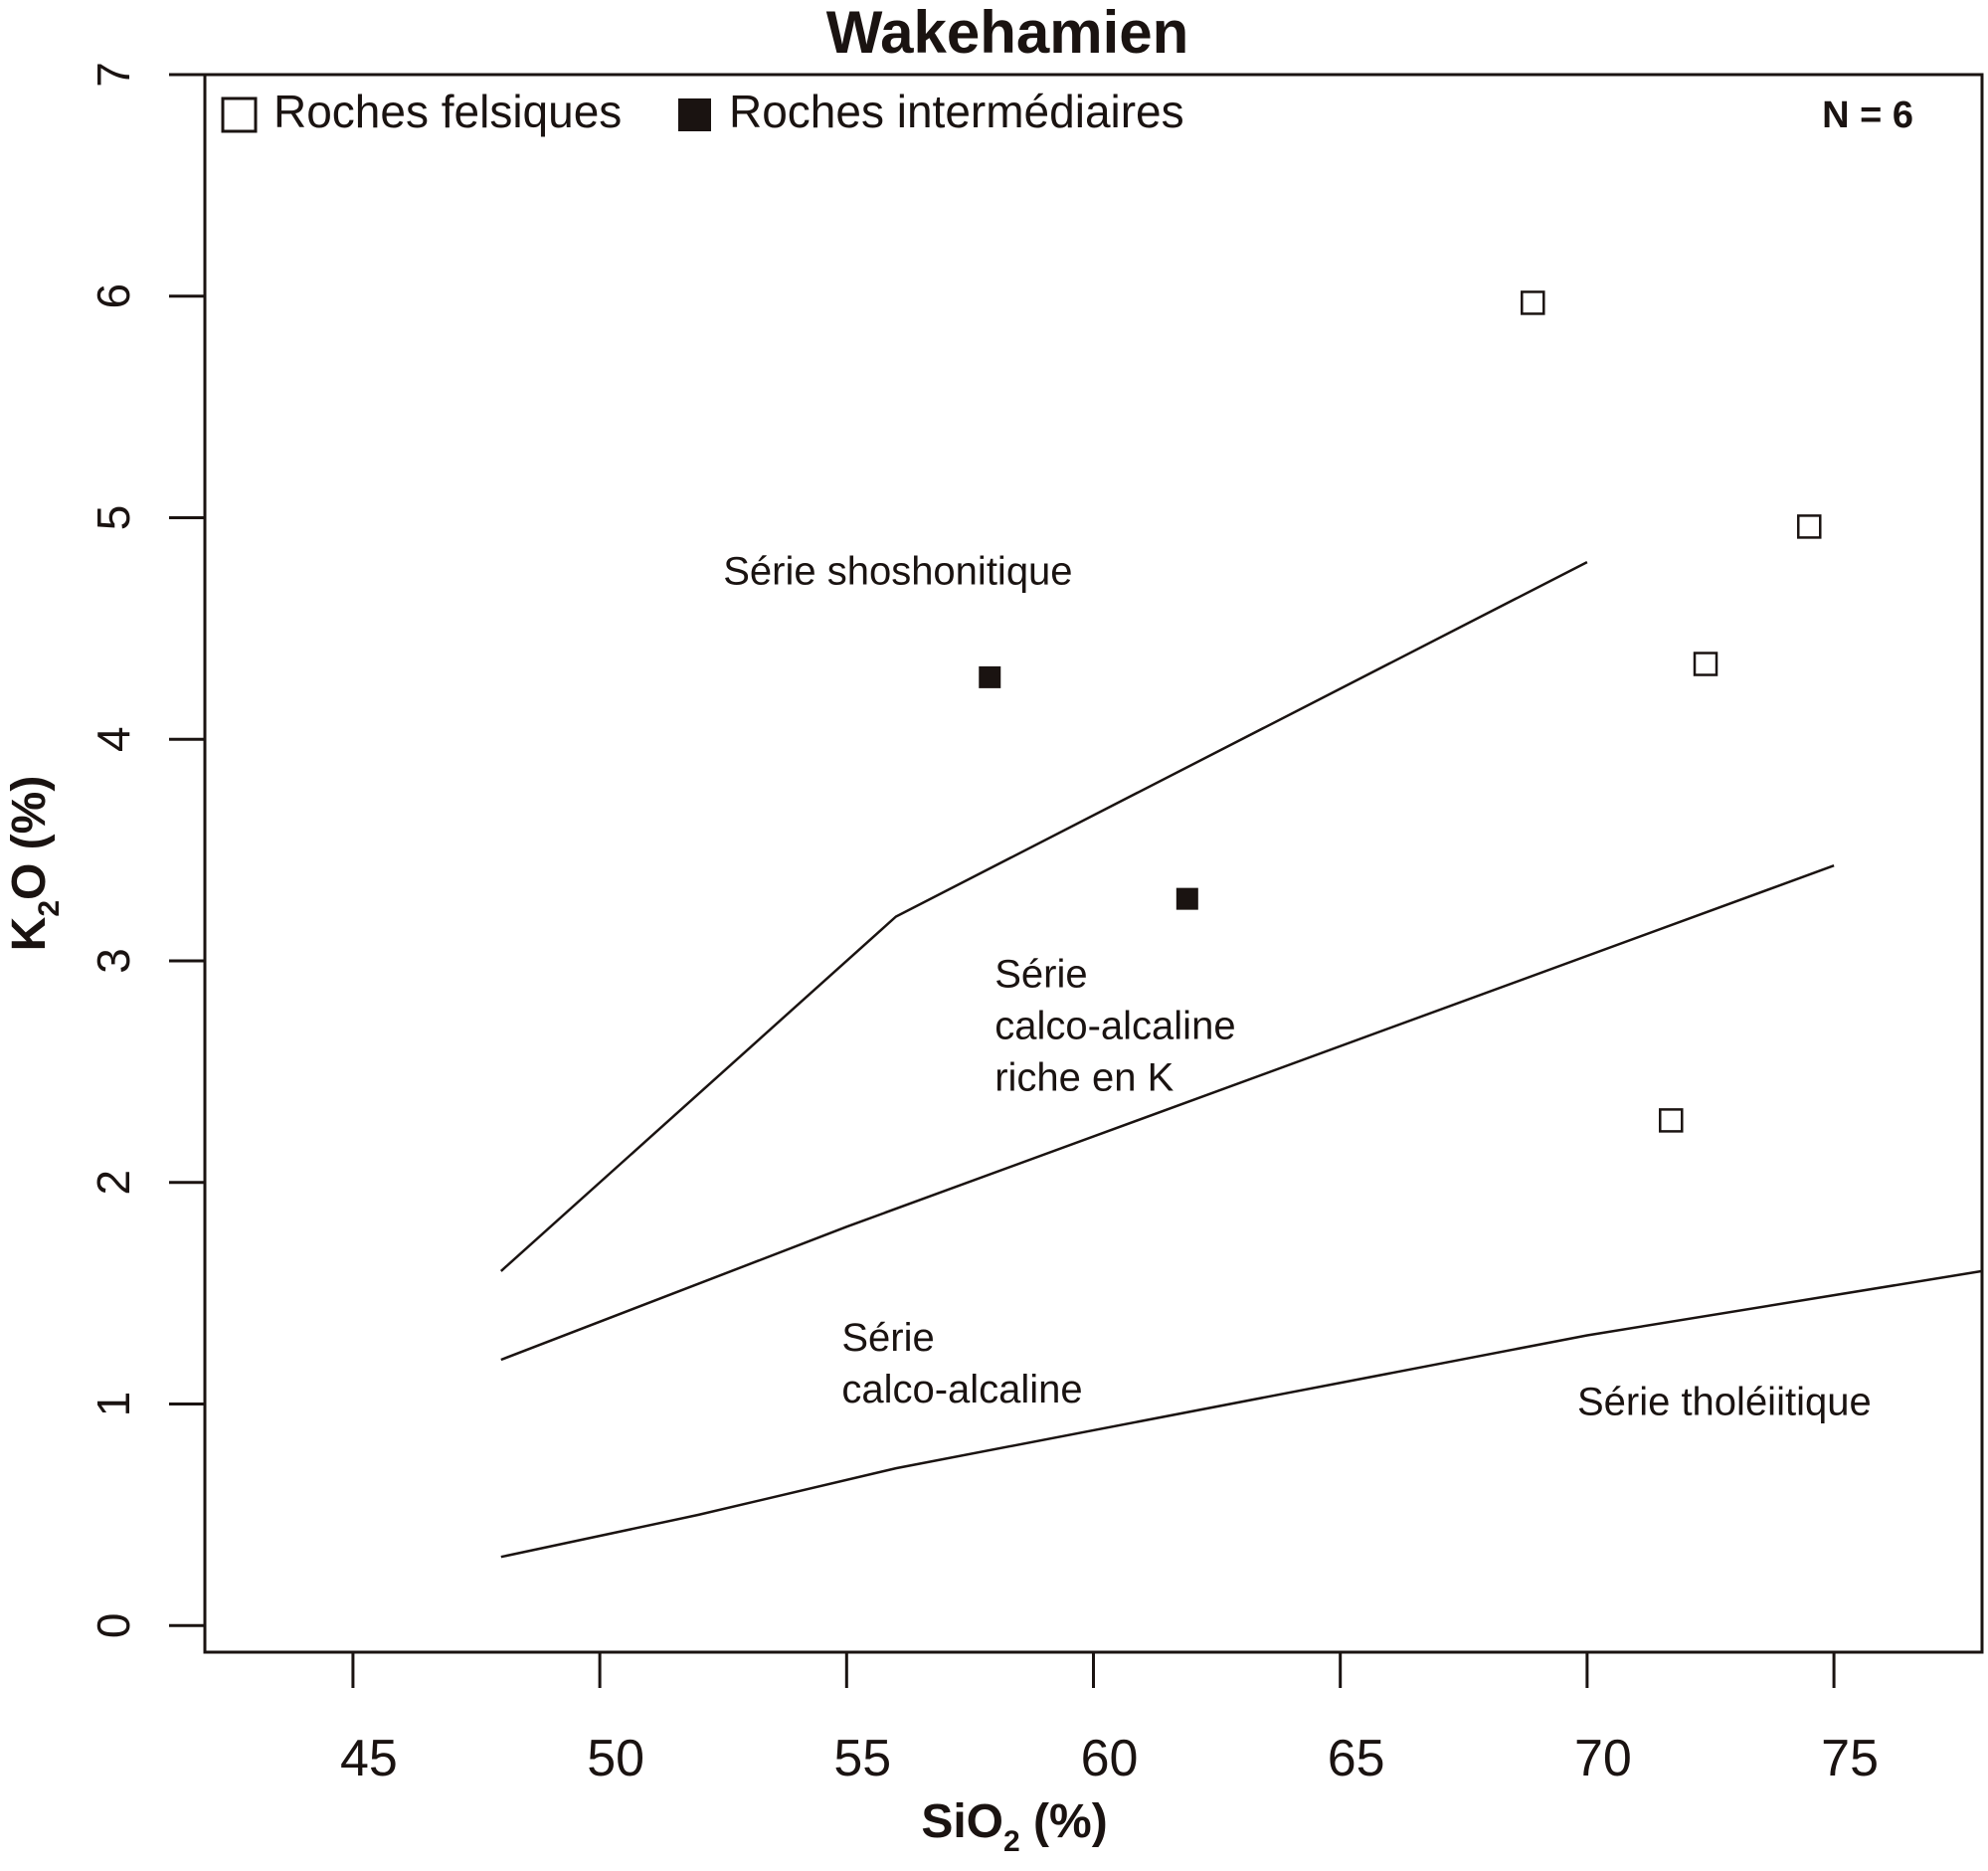 This screenshot has height=1871, width=1988. I want to click on x-tick-label-45: 45, so click(369, 1759).